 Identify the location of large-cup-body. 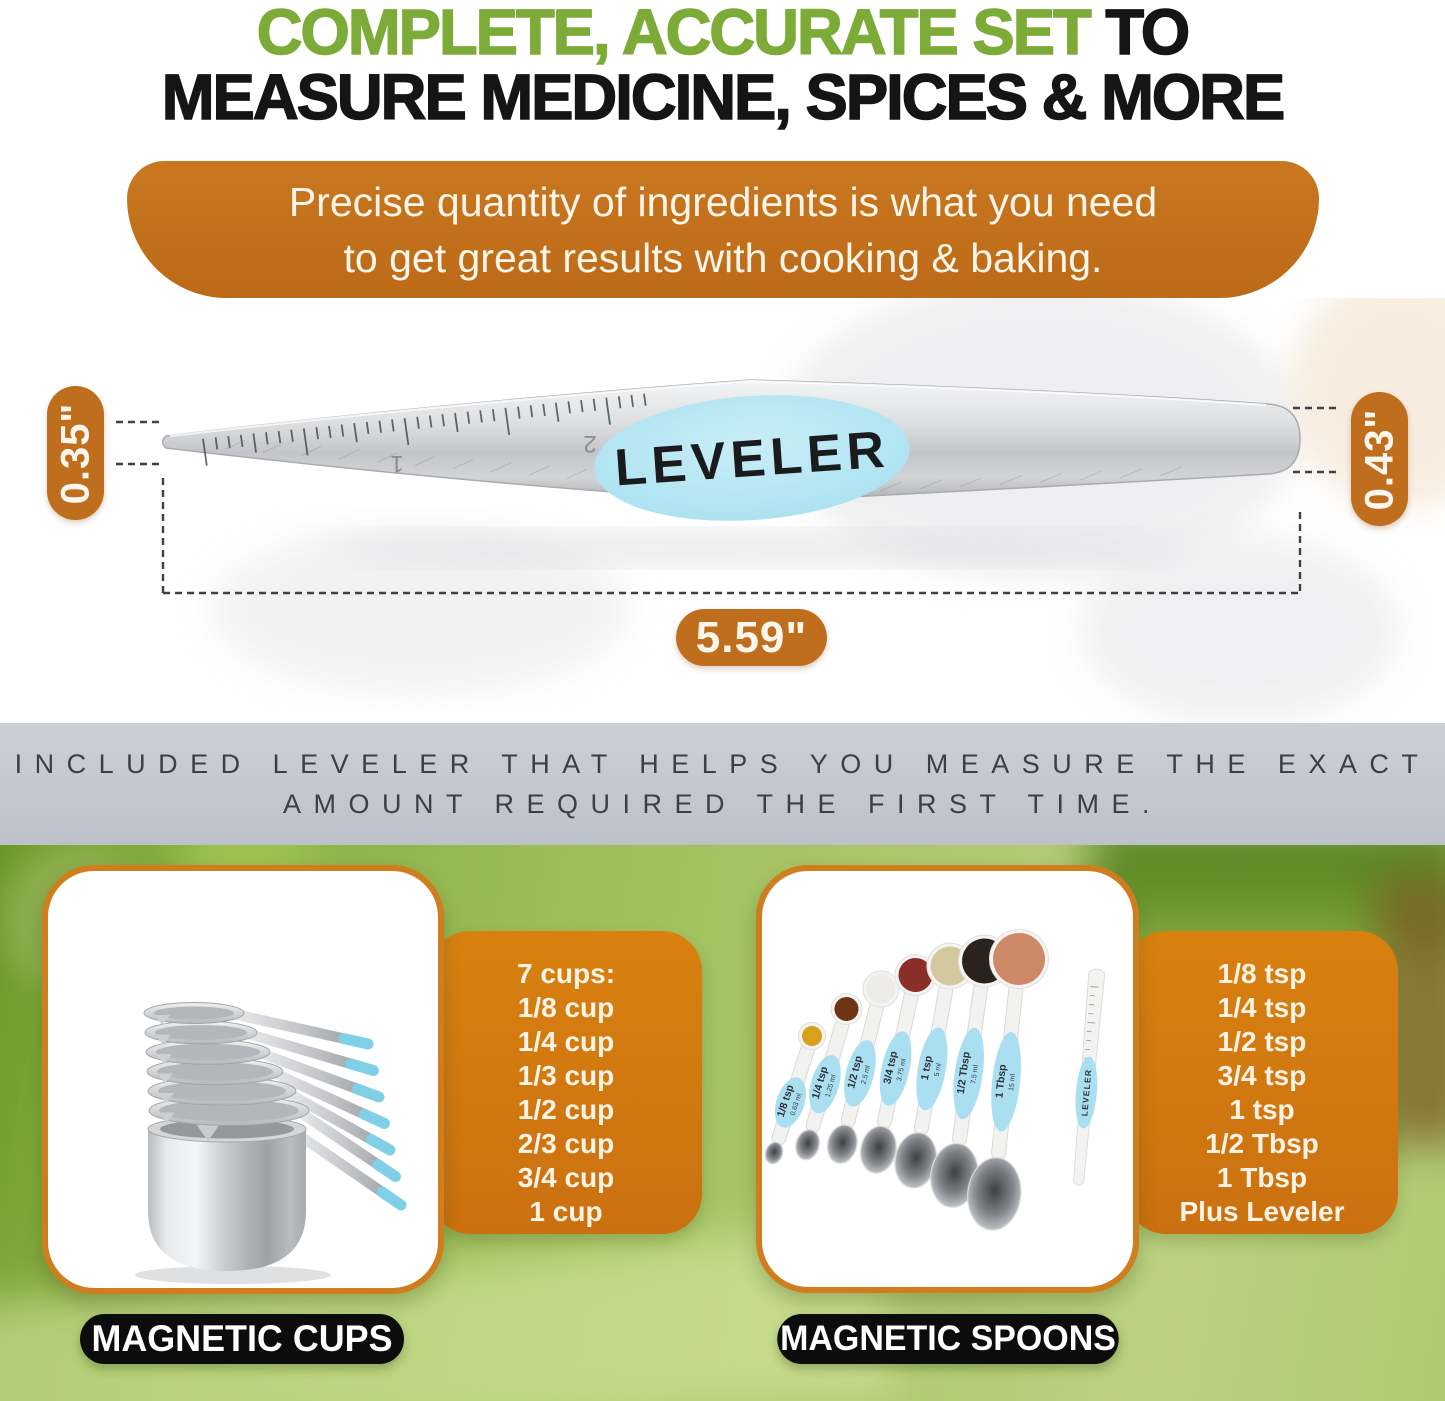
(227, 1200).